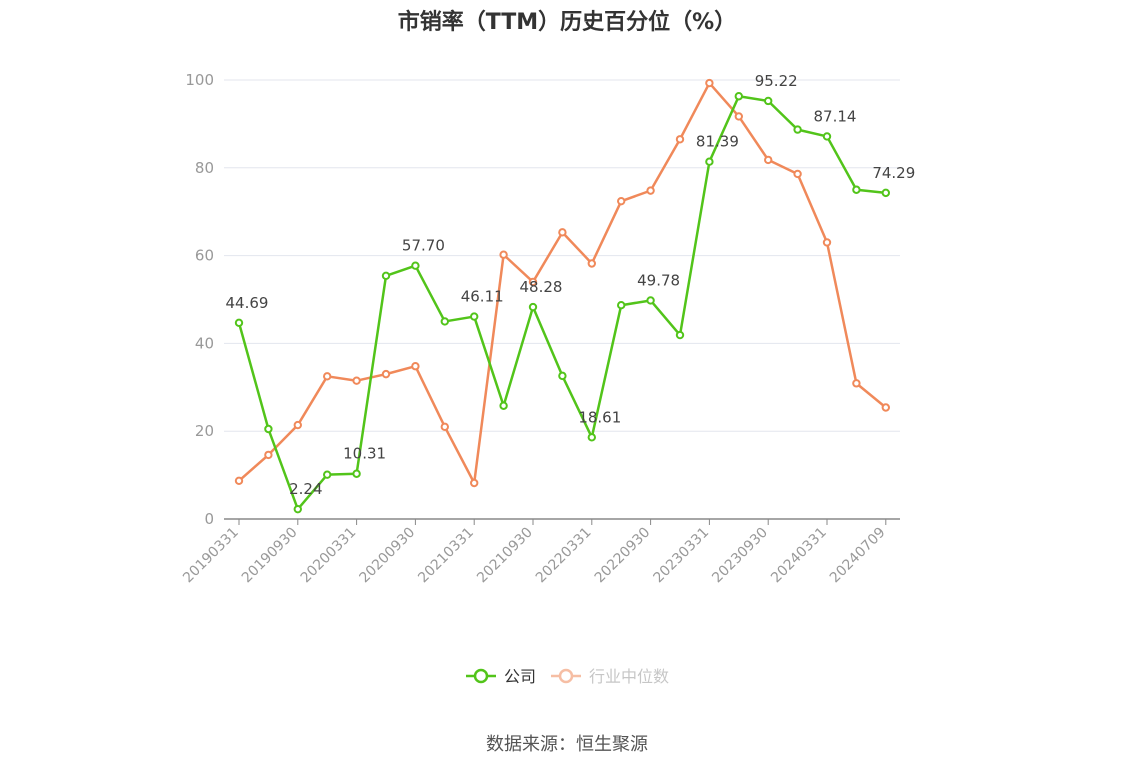  I want to click on data-label: 49.78, so click(658, 280).